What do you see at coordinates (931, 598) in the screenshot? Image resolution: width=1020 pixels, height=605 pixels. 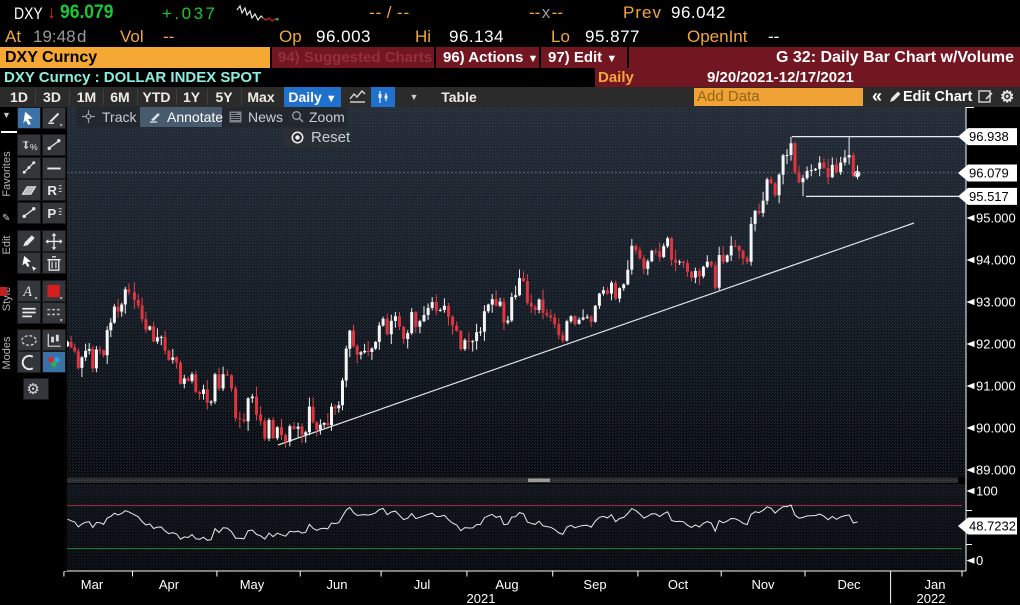 I see `svg-text: 2022` at bounding box center [931, 598].